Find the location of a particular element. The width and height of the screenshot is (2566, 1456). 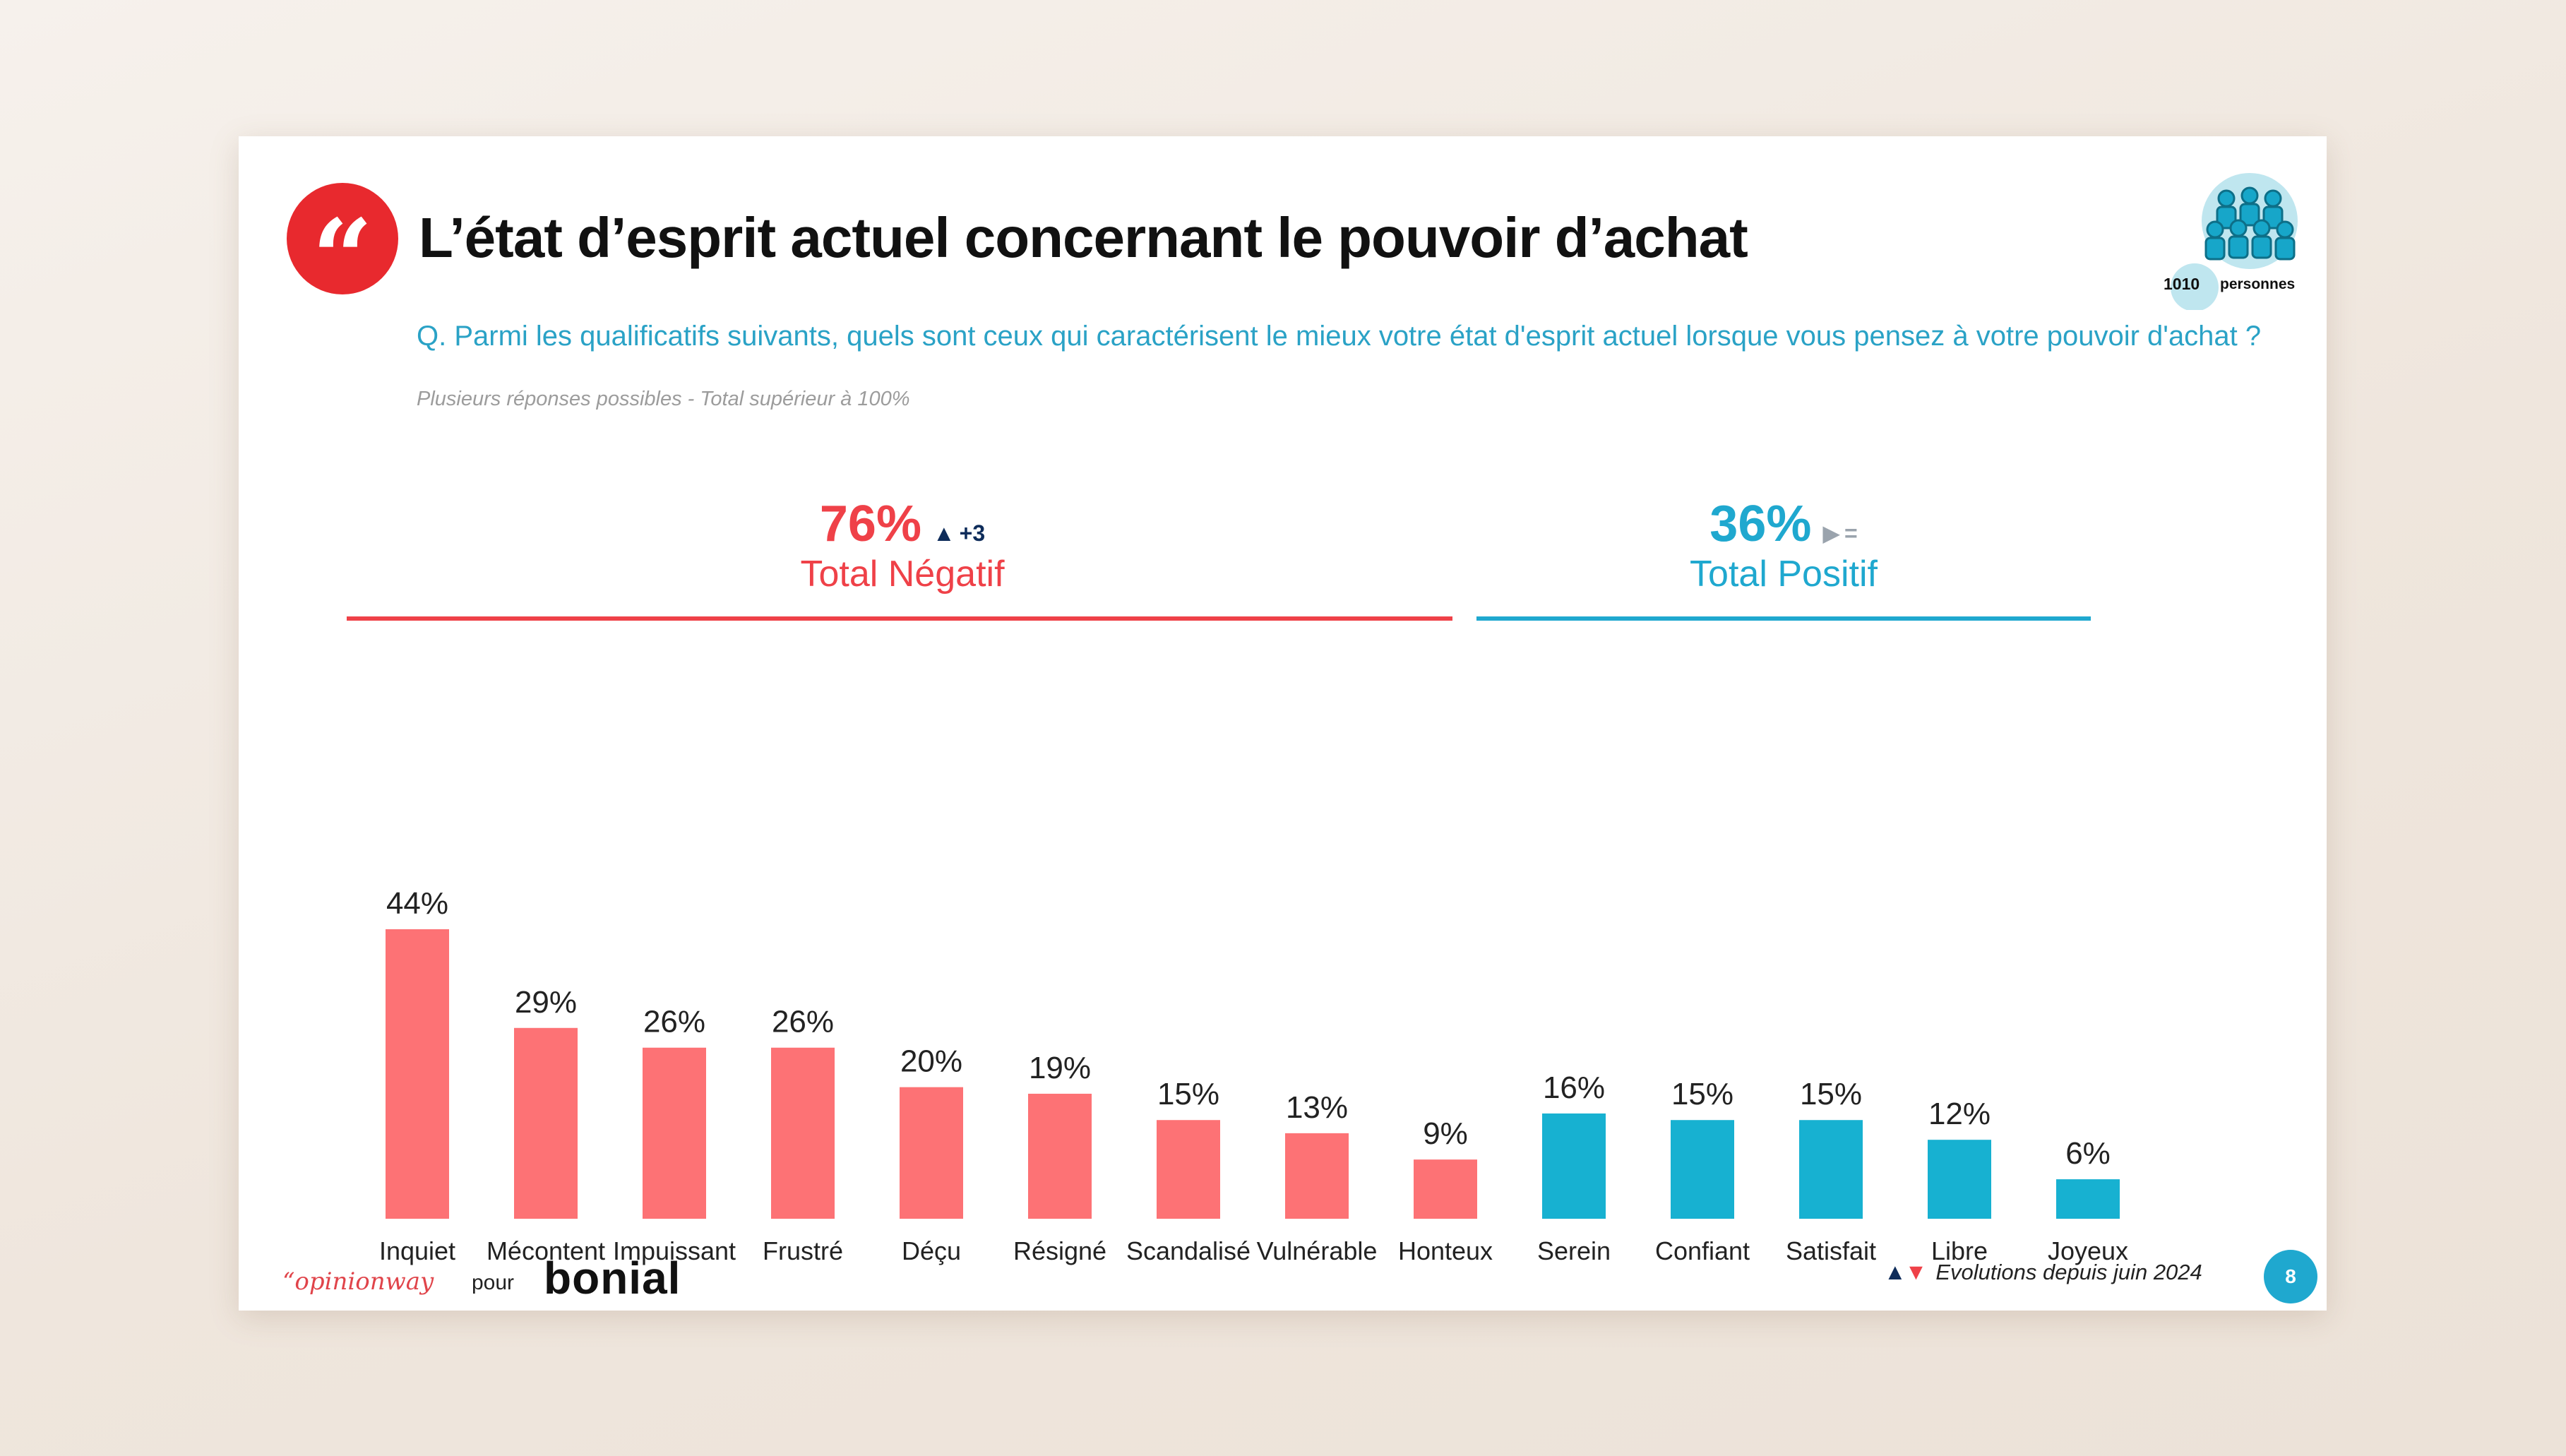

negative-divider is located at coordinates (899, 618).